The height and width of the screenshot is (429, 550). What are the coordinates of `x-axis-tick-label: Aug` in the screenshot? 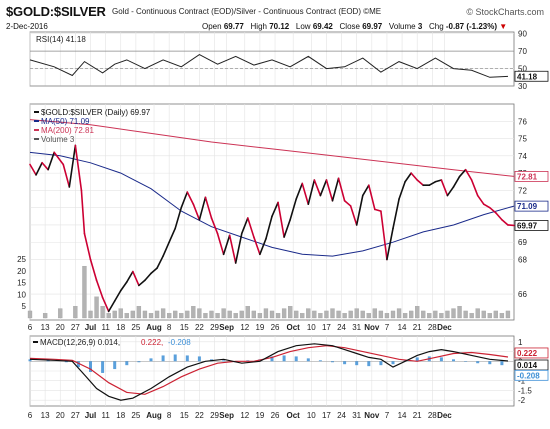 It's located at (154, 327).